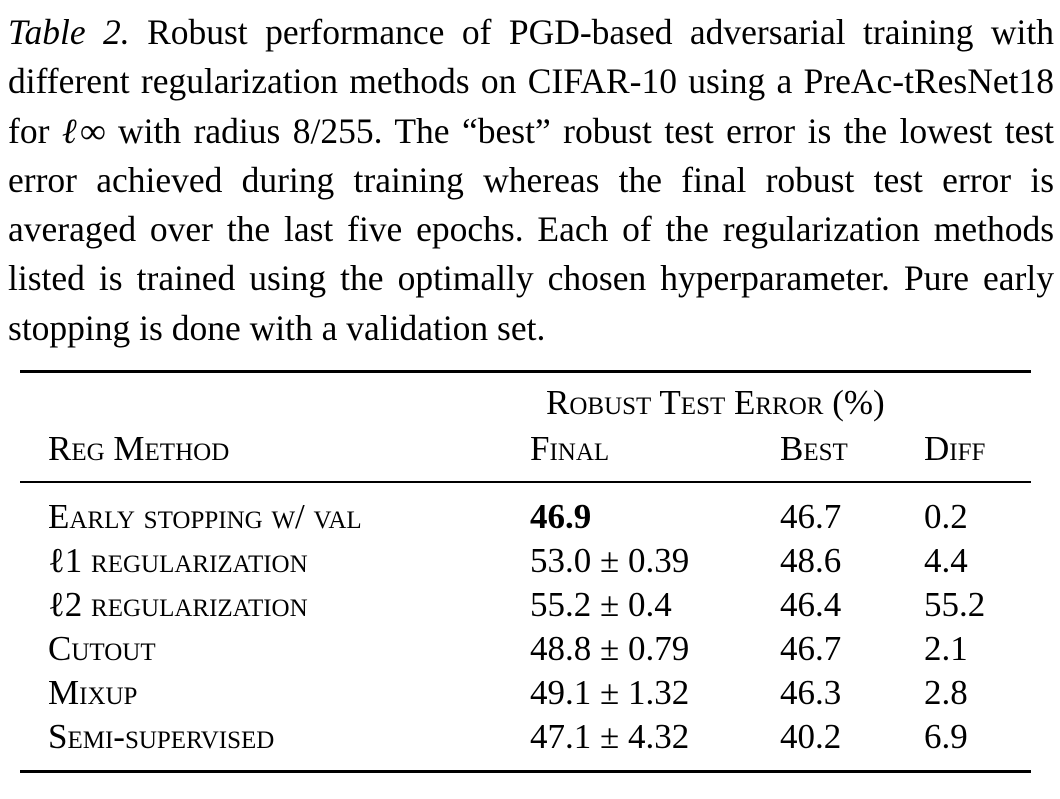  I want to click on method-cell: Mixup, so click(93, 692).